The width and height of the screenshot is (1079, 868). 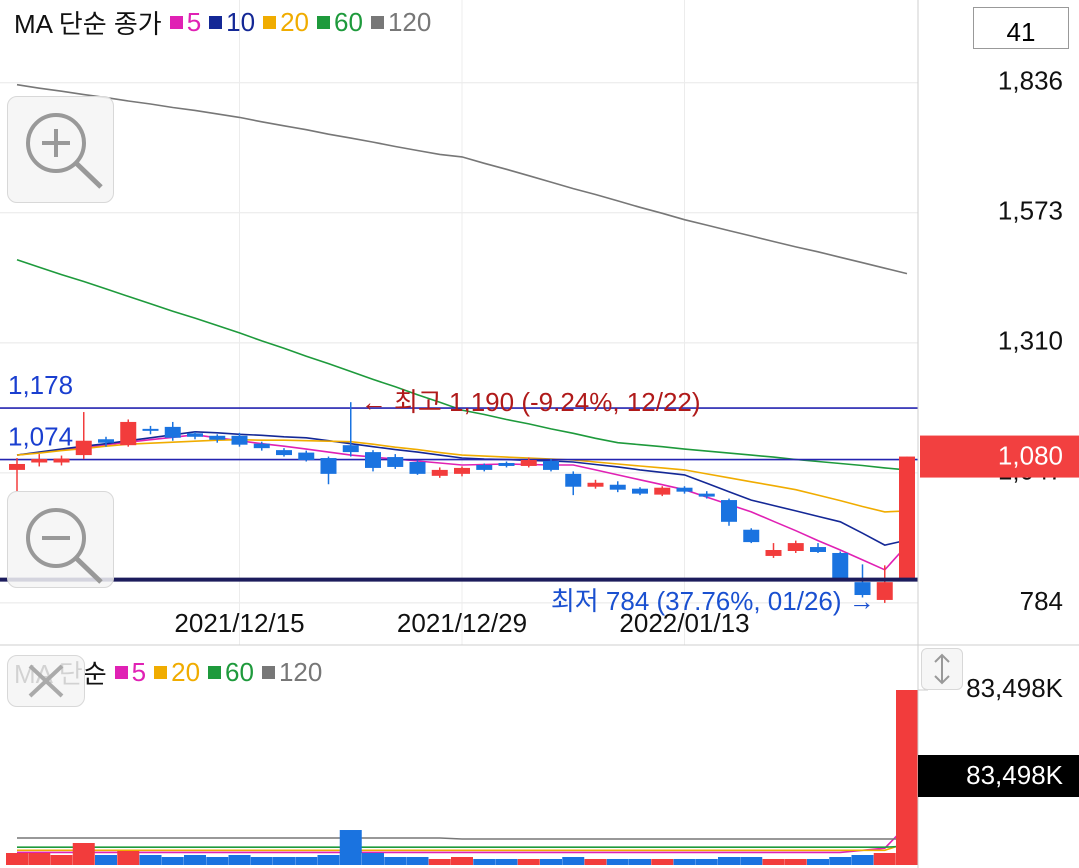 What do you see at coordinates (1015, 688) in the screenshot?
I see `y-tick-label: 83,498K` at bounding box center [1015, 688].